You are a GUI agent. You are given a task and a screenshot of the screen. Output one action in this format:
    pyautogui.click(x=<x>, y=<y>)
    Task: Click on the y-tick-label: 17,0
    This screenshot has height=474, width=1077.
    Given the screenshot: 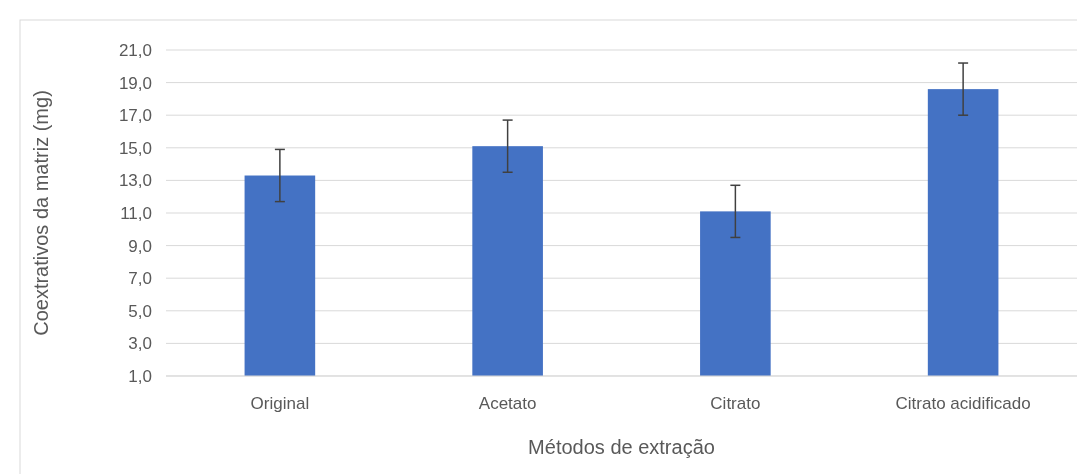 What is the action you would take?
    pyautogui.click(x=135, y=116)
    